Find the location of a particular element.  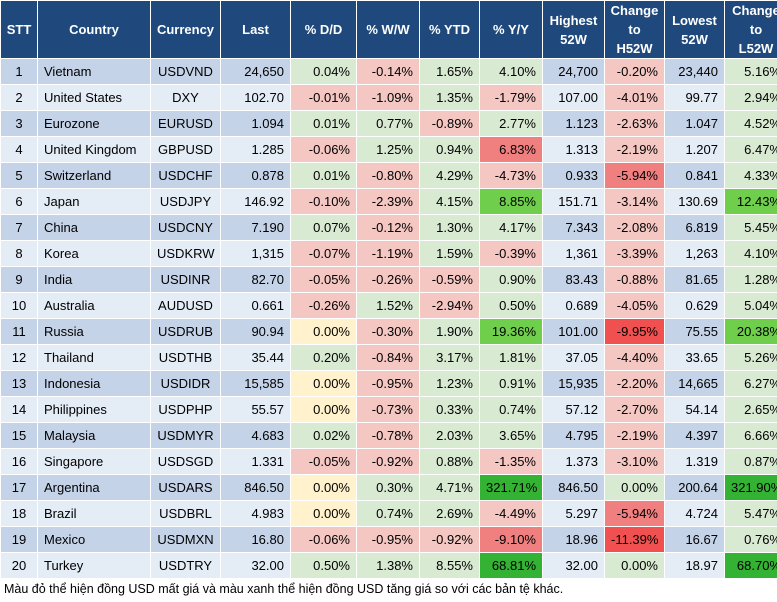

table-cell: 17 is located at coordinates (19, 487).